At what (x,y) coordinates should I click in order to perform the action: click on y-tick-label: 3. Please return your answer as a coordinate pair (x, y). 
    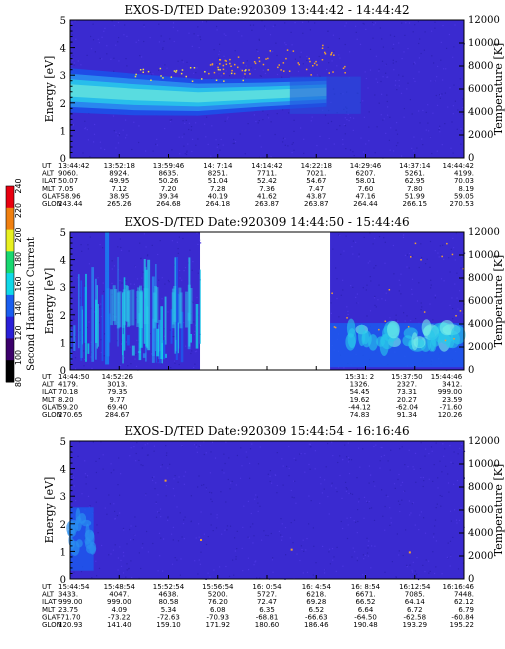
    Looking at the image, I should click on (63, 497).